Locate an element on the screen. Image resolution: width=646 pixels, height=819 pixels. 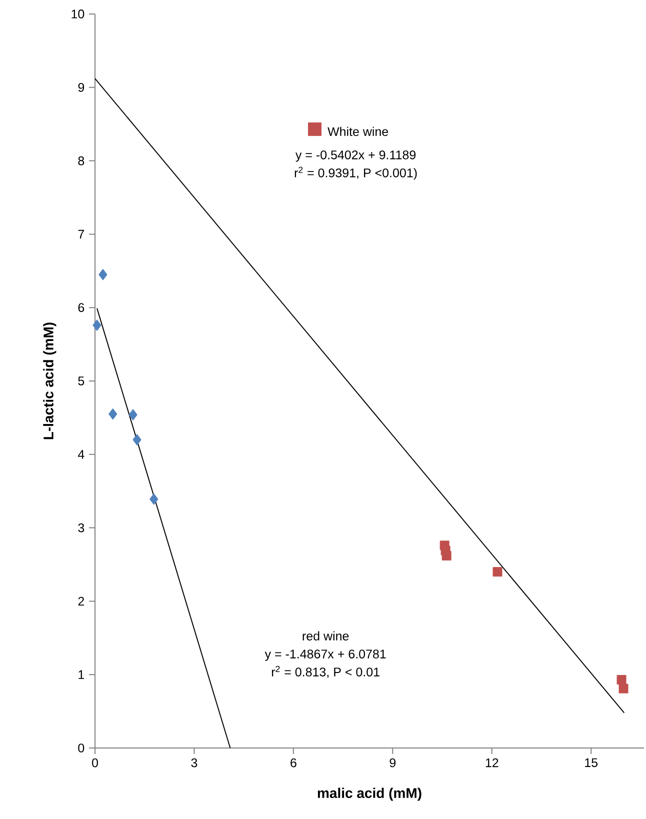
annotation: red wine is located at coordinates (325, 635).